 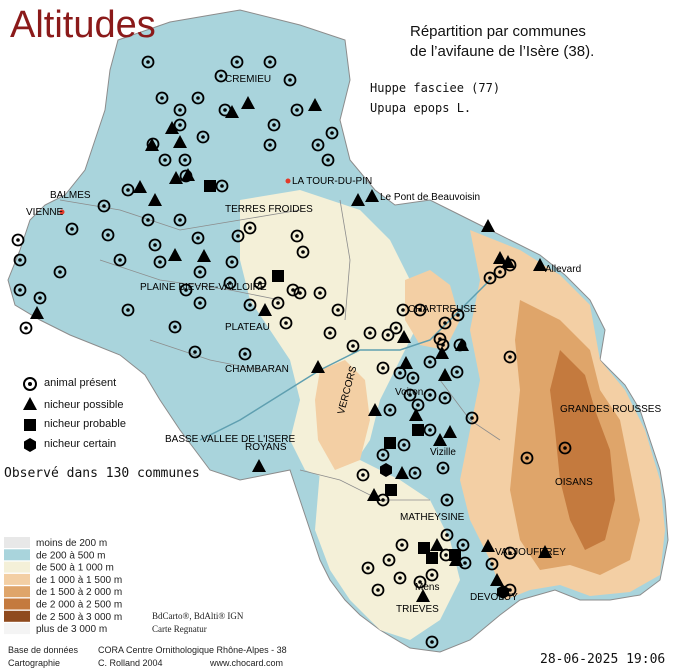 What do you see at coordinates (45, 212) in the screenshot?
I see `place-vienne: VIENNE` at bounding box center [45, 212].